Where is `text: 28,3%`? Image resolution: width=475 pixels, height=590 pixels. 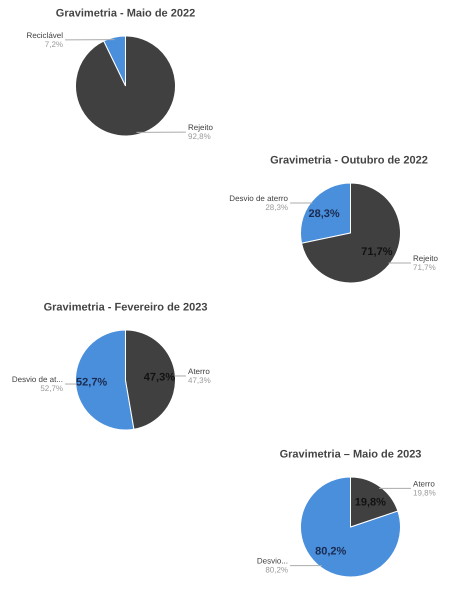 text: 28,3% is located at coordinates (276, 207).